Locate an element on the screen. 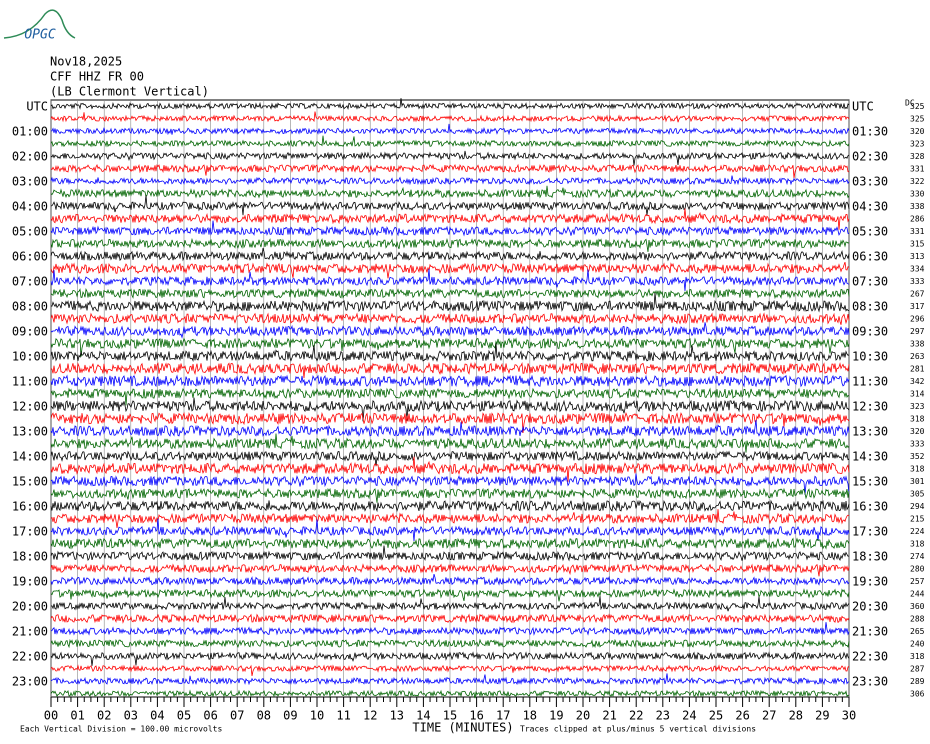 Image resolution: width=930 pixels, height=744 pixels. left-time-label: 12:00 is located at coordinates (30, 407).